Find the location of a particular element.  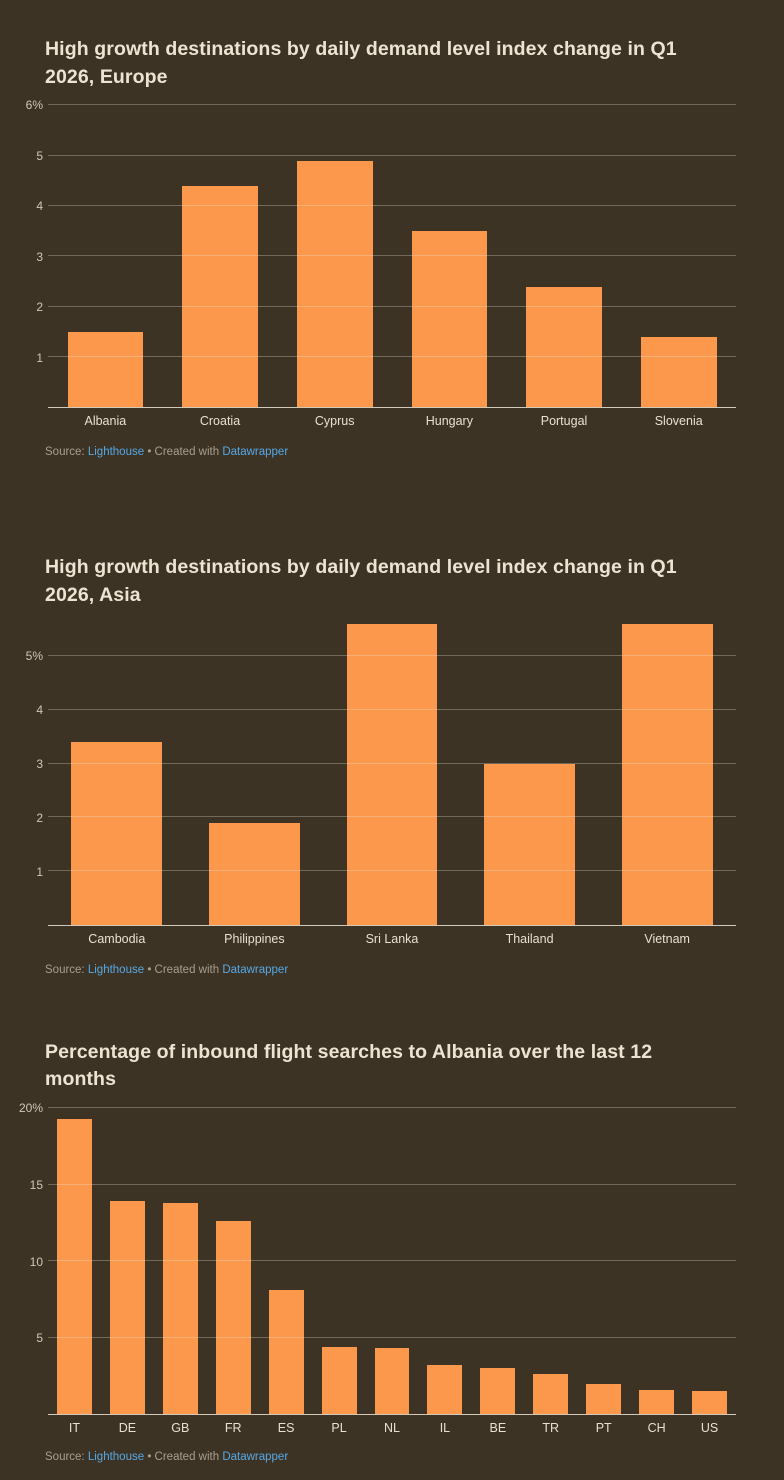

bar-fr is located at coordinates (233, 1318).